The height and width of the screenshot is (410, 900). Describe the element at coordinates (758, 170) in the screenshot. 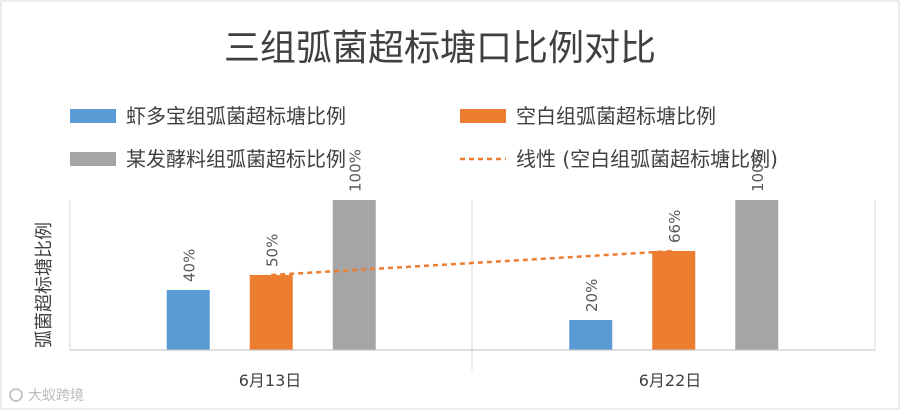

I see `data-label-series-2-cat-1: 100%` at that location.